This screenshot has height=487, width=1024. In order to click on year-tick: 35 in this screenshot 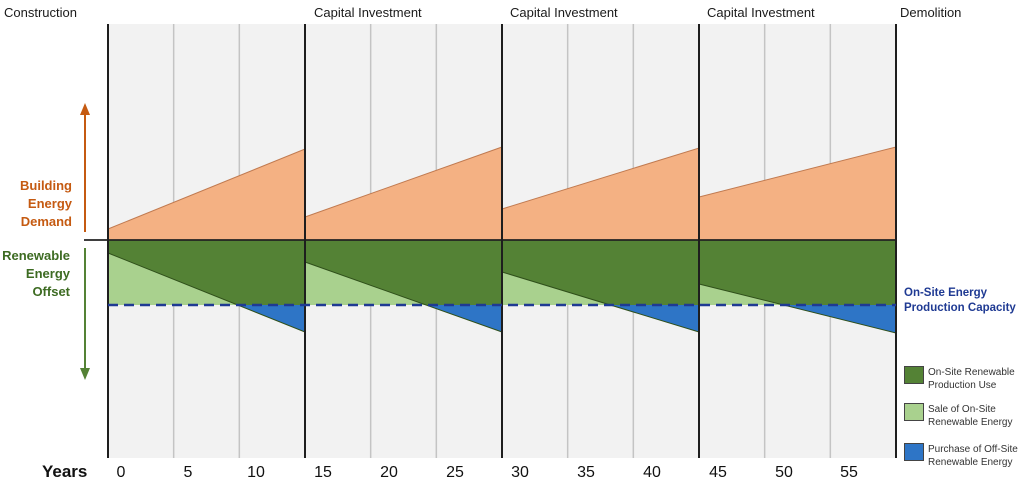, I will do `click(586, 472)`.